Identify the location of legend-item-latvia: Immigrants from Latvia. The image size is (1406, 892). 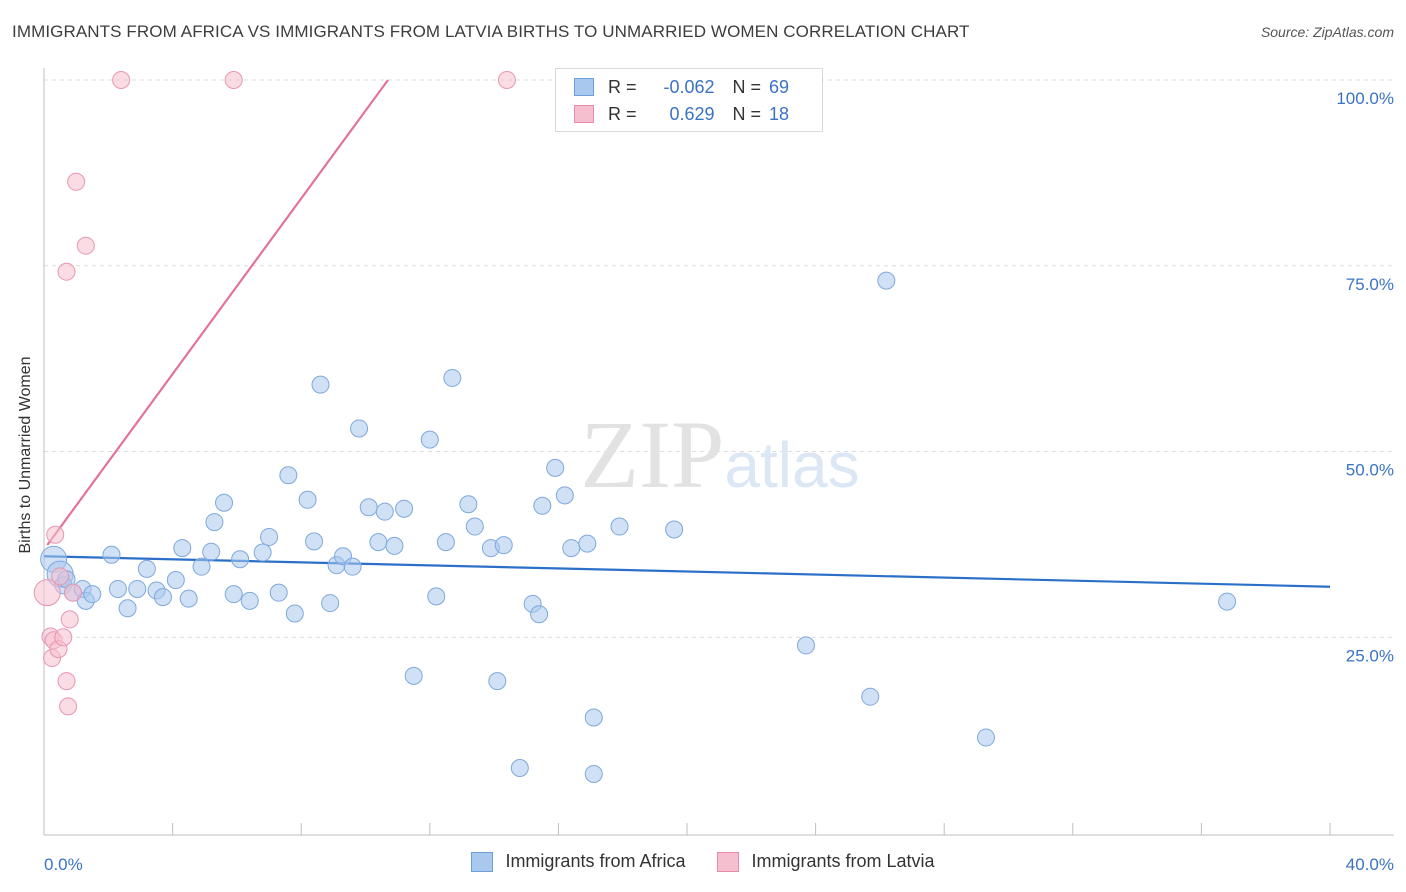
(826, 861).